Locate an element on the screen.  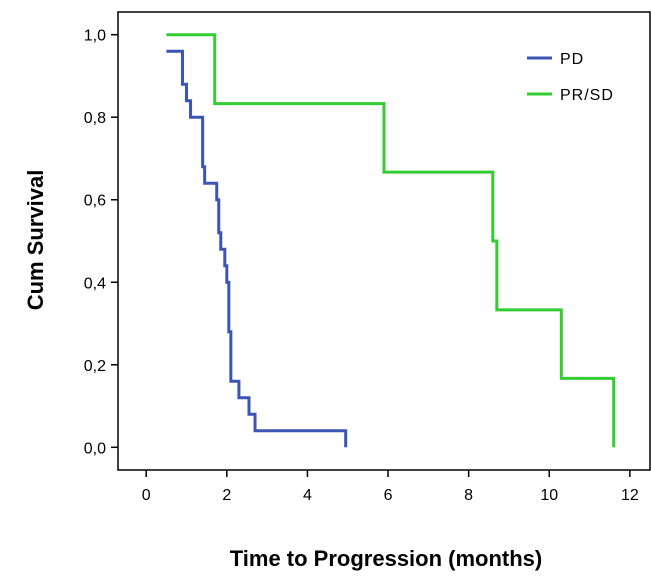
y-tick-label: 0,2 is located at coordinates (95, 366).